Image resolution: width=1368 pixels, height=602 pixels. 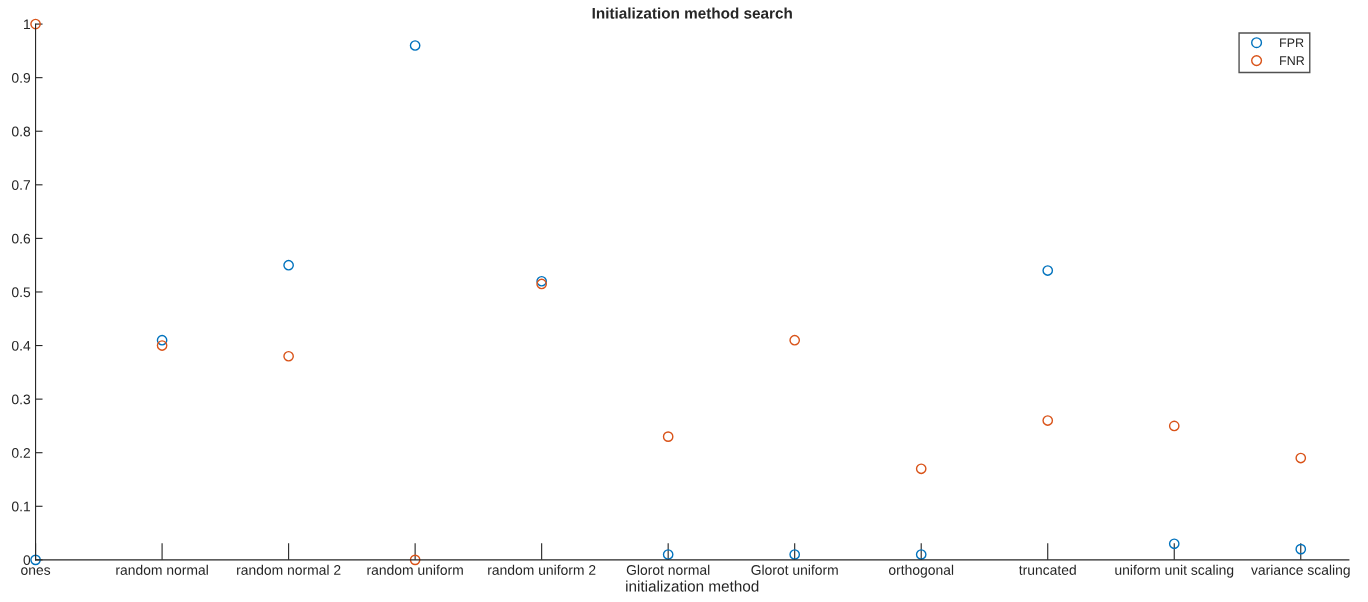 I want to click on y-tick-label: 1, so click(x=27, y=24).